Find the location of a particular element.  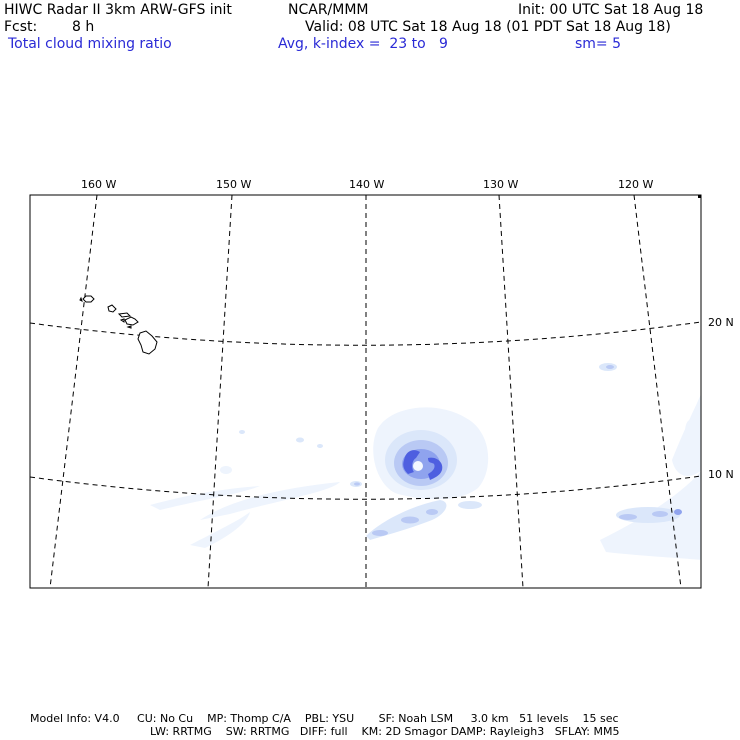

island-maui is located at coordinates (131, 321).